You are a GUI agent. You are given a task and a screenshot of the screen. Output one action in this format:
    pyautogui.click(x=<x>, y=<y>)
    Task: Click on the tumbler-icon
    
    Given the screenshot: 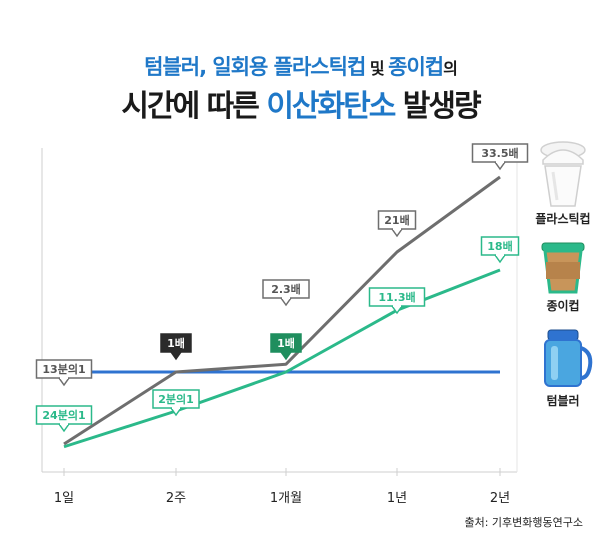 What is the action you would take?
    pyautogui.click(x=568, y=358)
    